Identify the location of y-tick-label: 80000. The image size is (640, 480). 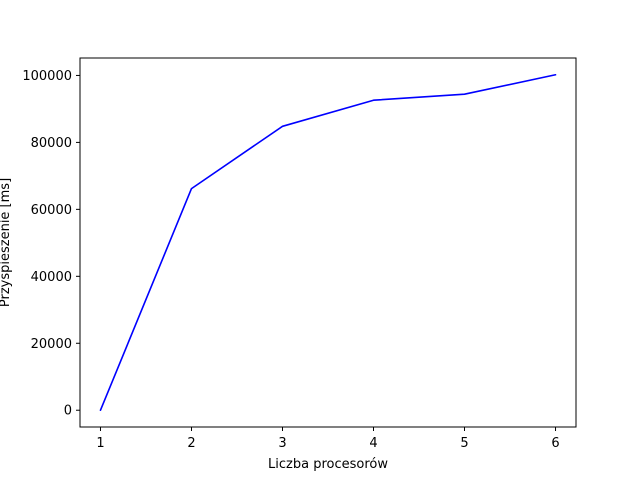
(51, 143).